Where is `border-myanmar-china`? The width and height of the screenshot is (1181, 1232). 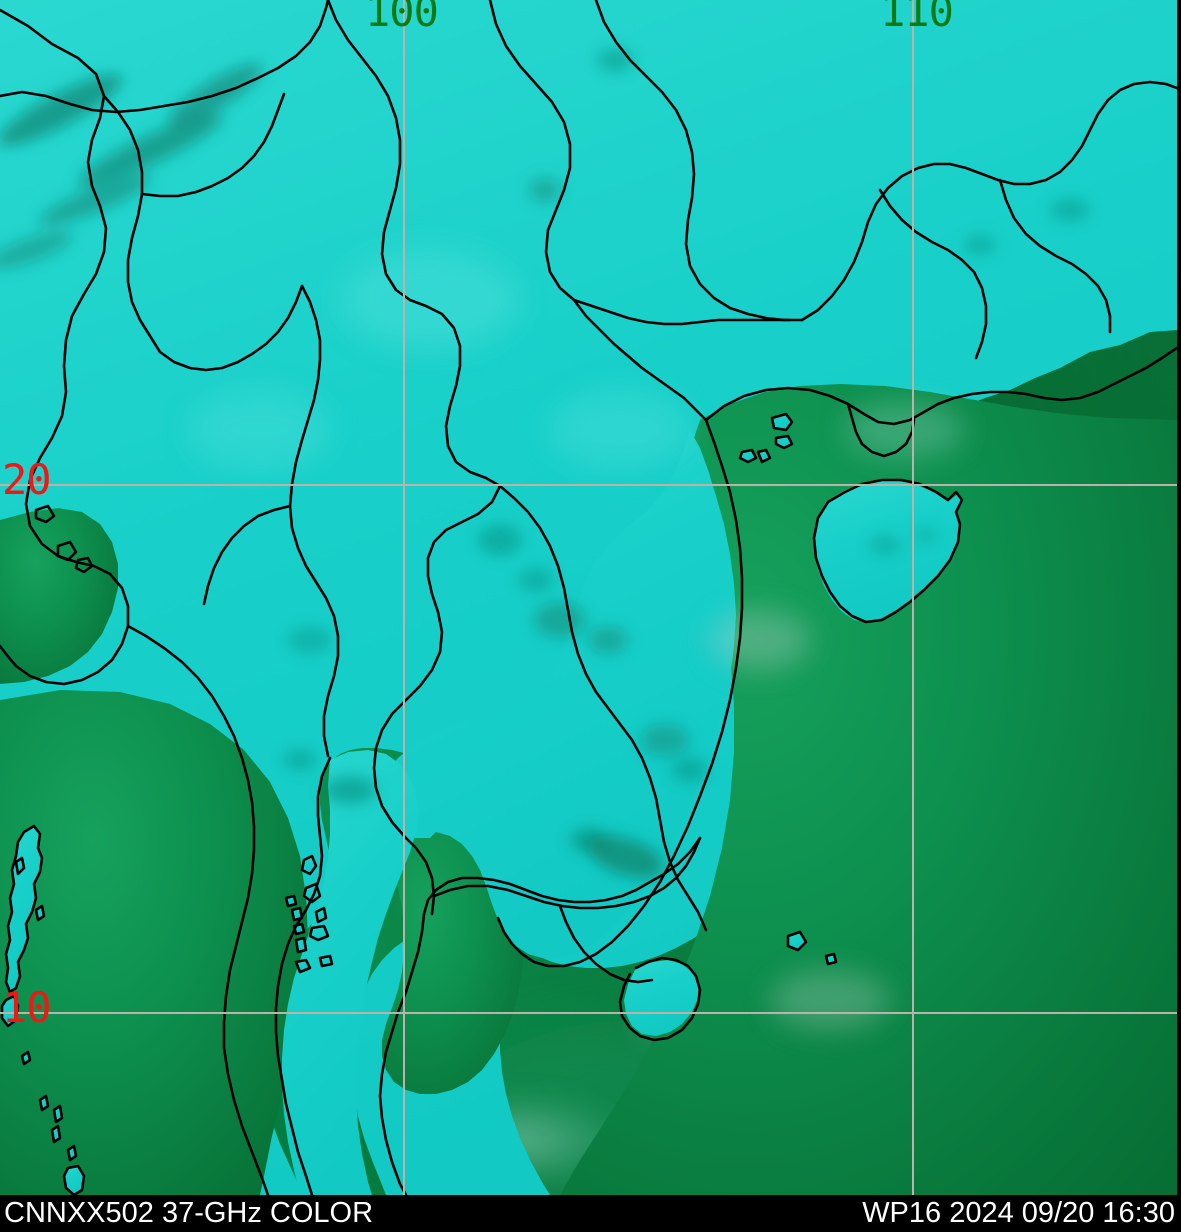
border-myanmar-china is located at coordinates (414, 244).